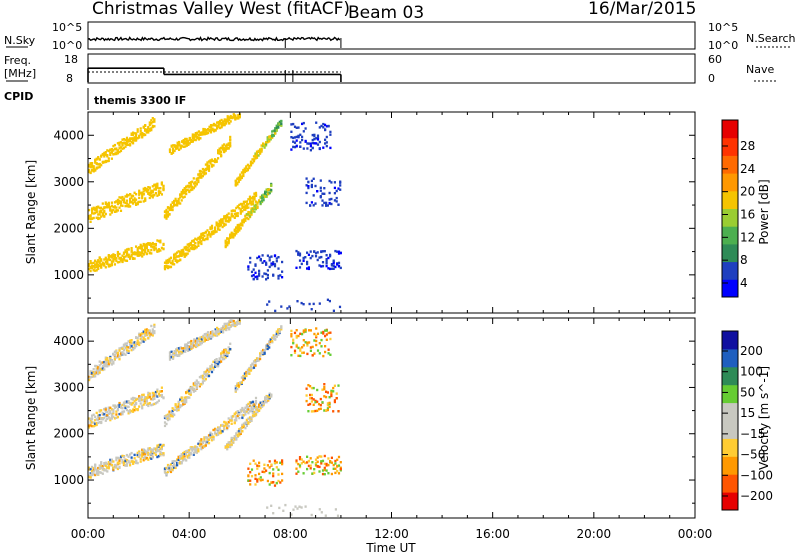 The image size is (800, 554). What do you see at coordinates (764, 211) in the screenshot?
I see `power-colorbar-label: Power [dB]` at bounding box center [764, 211].